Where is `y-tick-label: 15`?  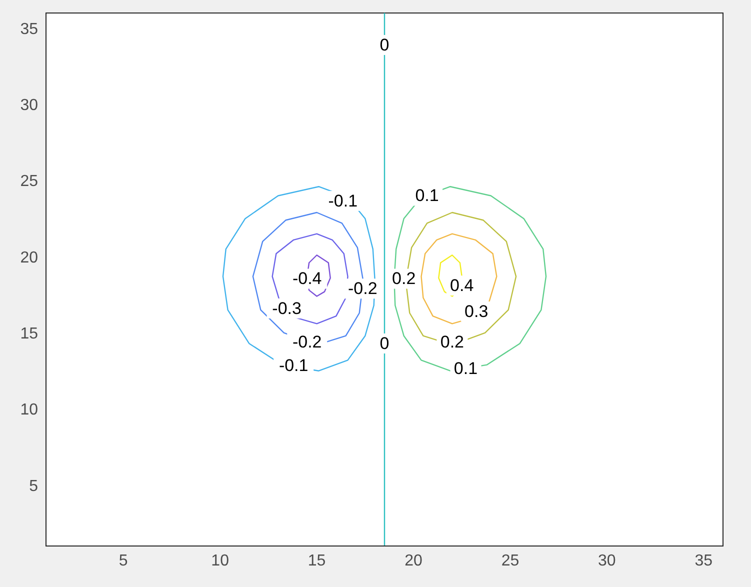
y-tick-label: 15 is located at coordinates (29, 333).